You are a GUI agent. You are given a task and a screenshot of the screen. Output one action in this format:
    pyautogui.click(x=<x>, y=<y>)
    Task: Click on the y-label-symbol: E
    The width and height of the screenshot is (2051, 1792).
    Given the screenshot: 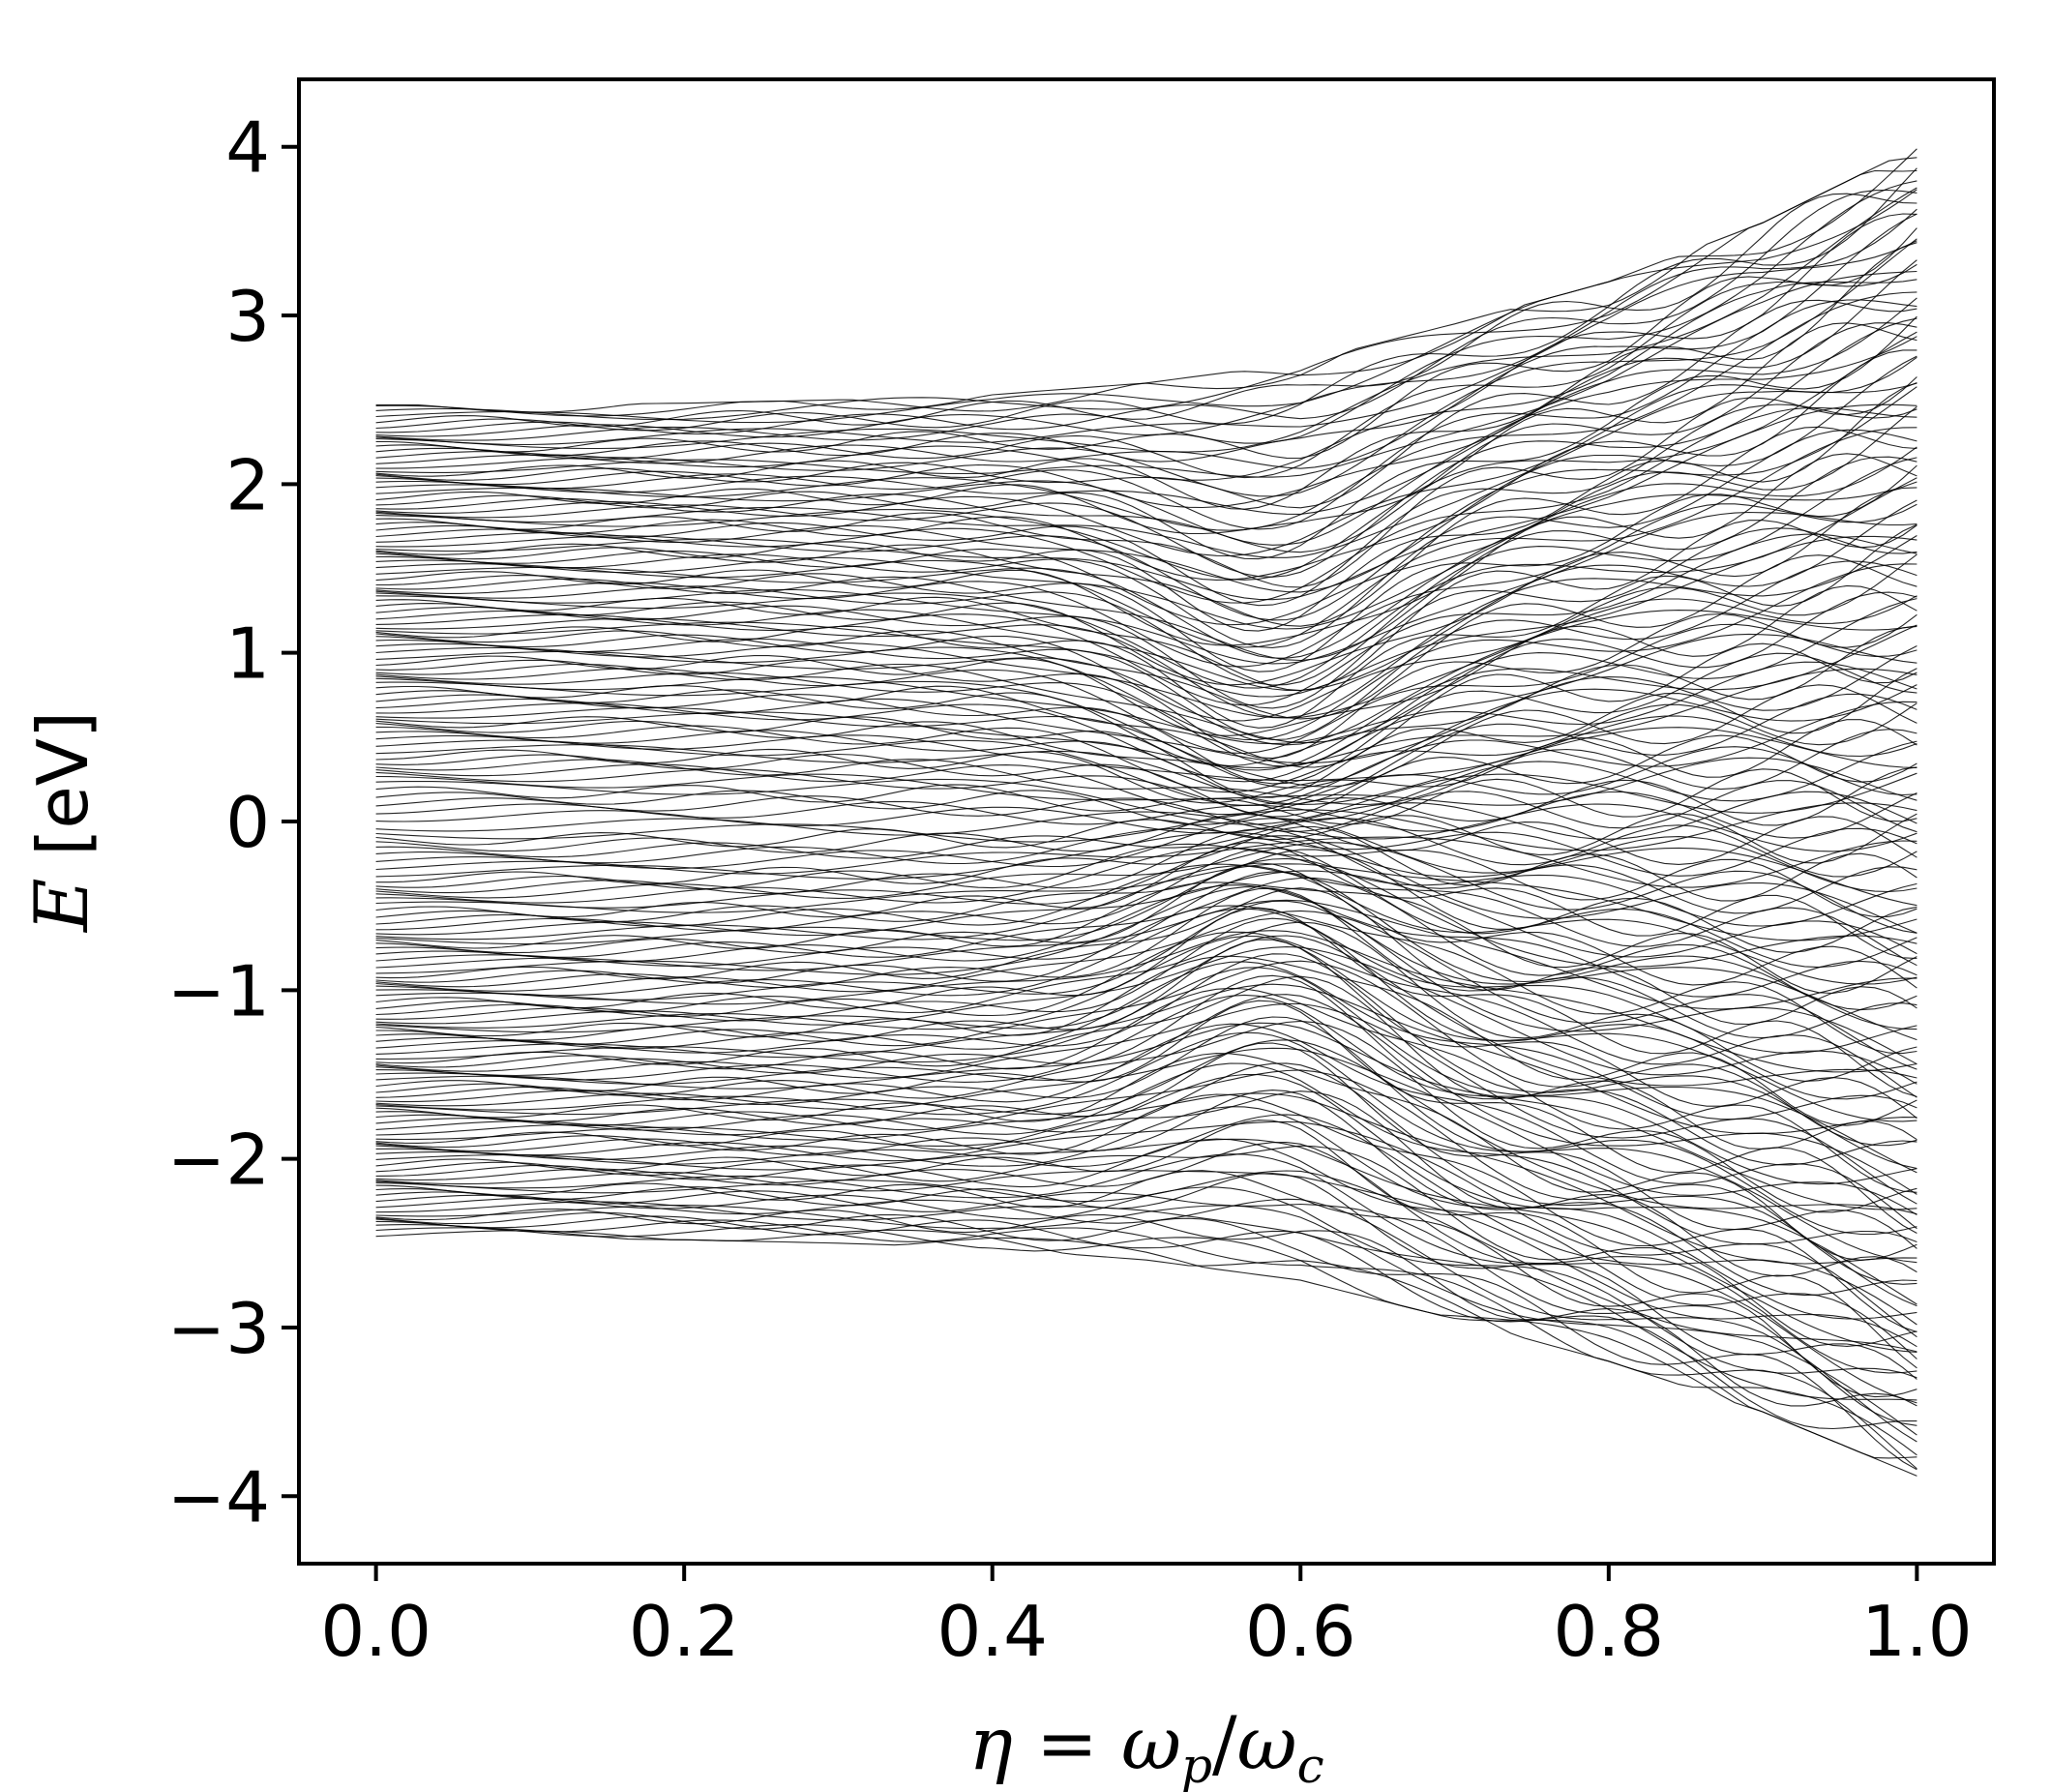 What is the action you would take?
    pyautogui.click(x=61, y=906)
    